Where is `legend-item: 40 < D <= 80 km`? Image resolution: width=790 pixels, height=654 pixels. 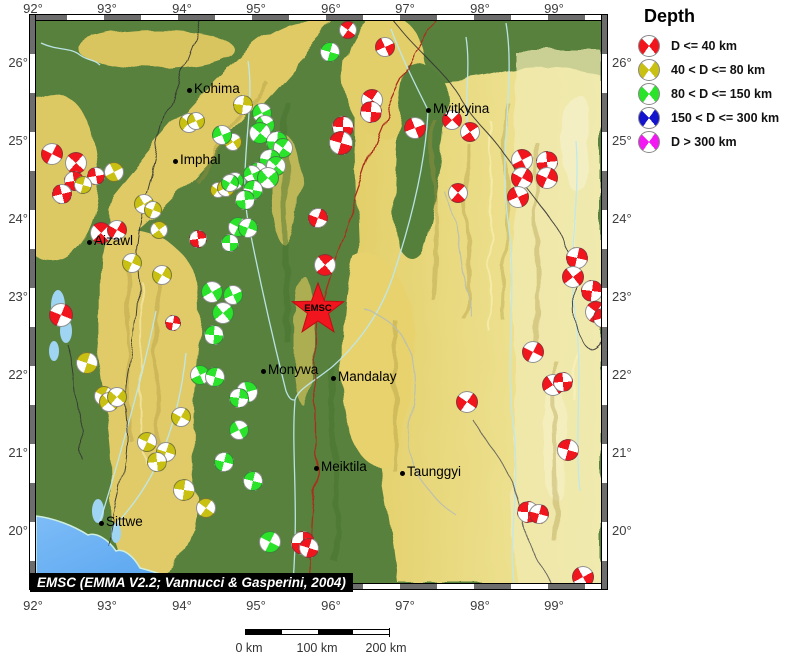
legend-item: 40 < D <= 80 km is located at coordinates (708, 70).